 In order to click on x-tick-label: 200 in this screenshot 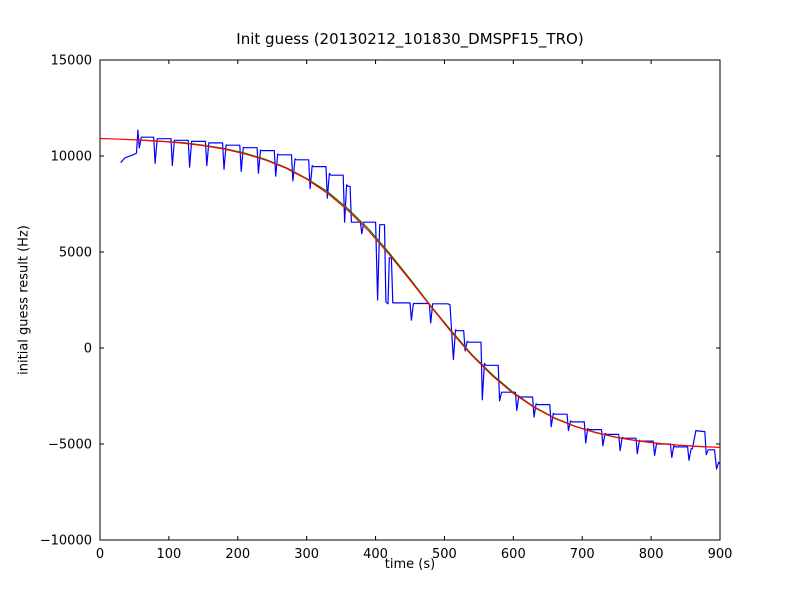, I will do `click(237, 554)`.